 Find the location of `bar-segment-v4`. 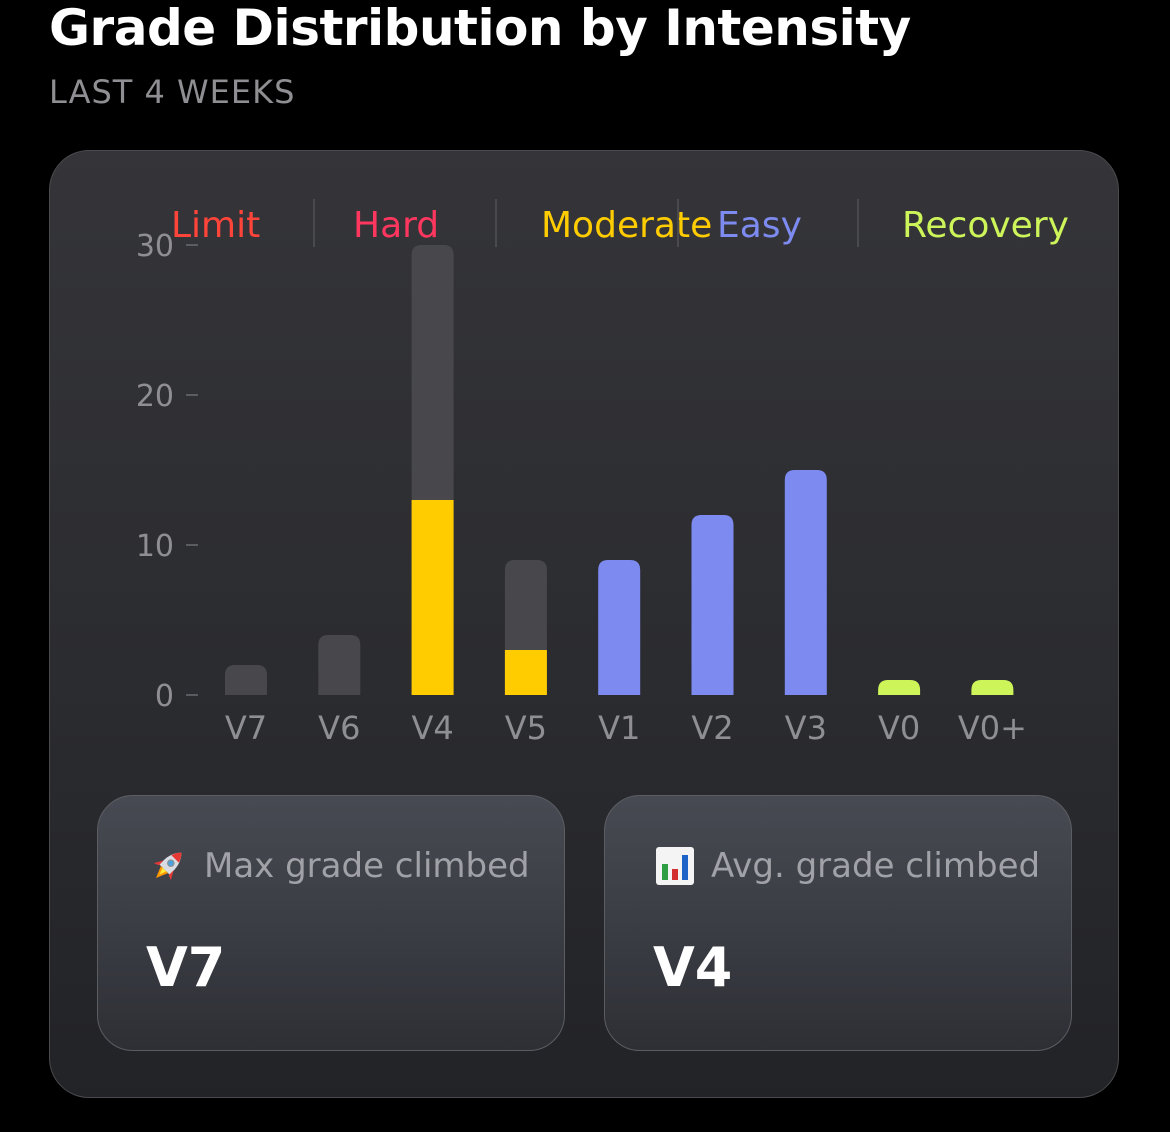

bar-segment-v4 is located at coordinates (432, 597).